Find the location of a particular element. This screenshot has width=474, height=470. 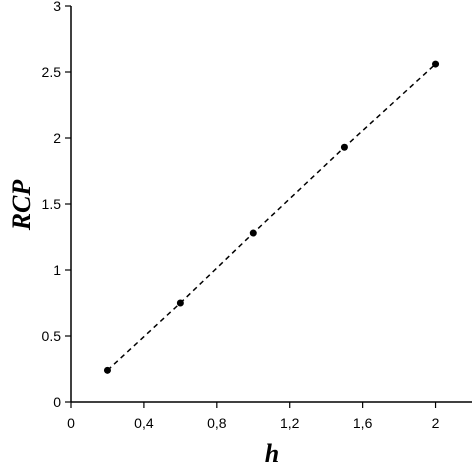

x-tick-label: 2 is located at coordinates (436, 423).